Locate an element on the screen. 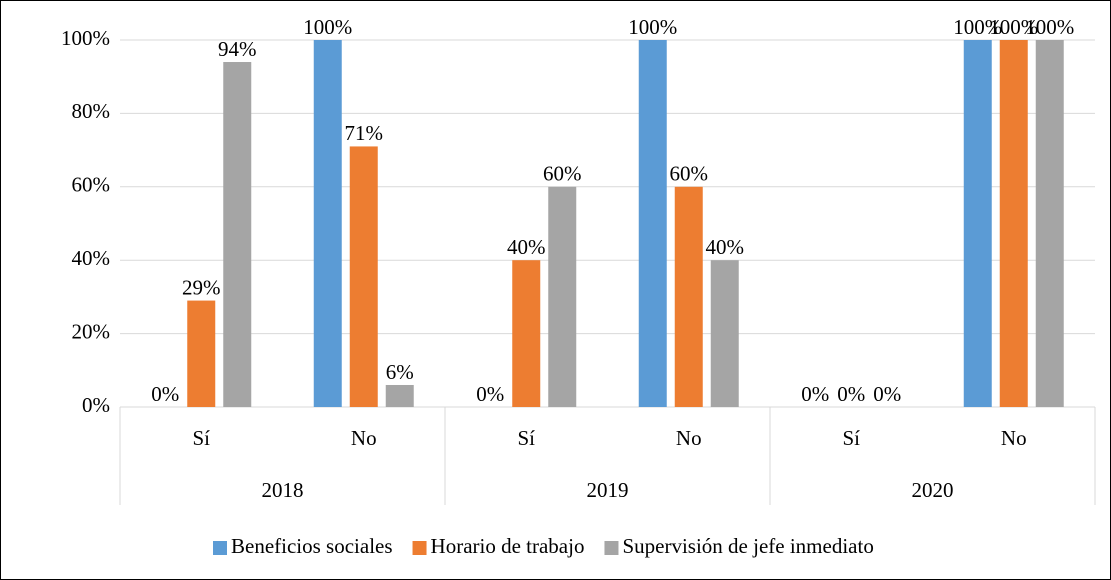  group-label: 2018 is located at coordinates (283, 490).